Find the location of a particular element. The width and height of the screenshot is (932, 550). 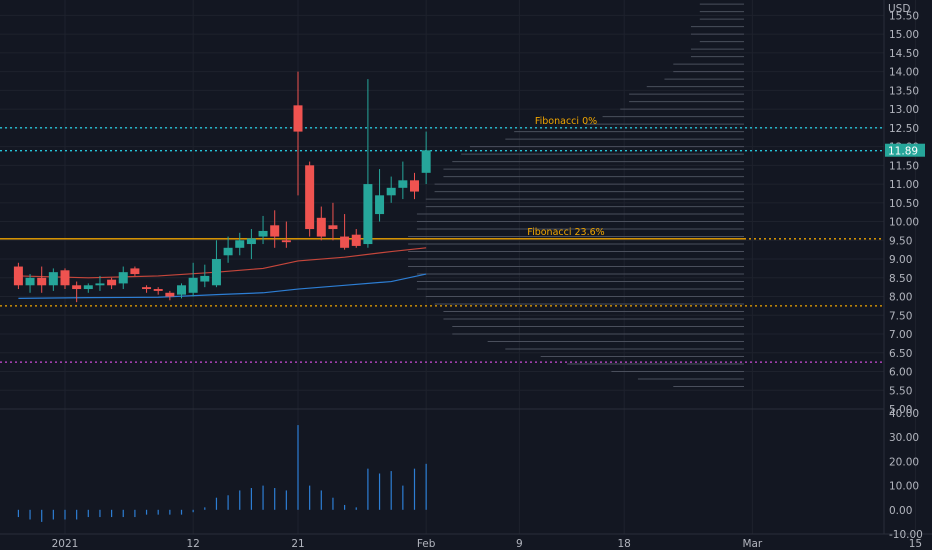

price-tick-label: 11.00 is located at coordinates (904, 185).